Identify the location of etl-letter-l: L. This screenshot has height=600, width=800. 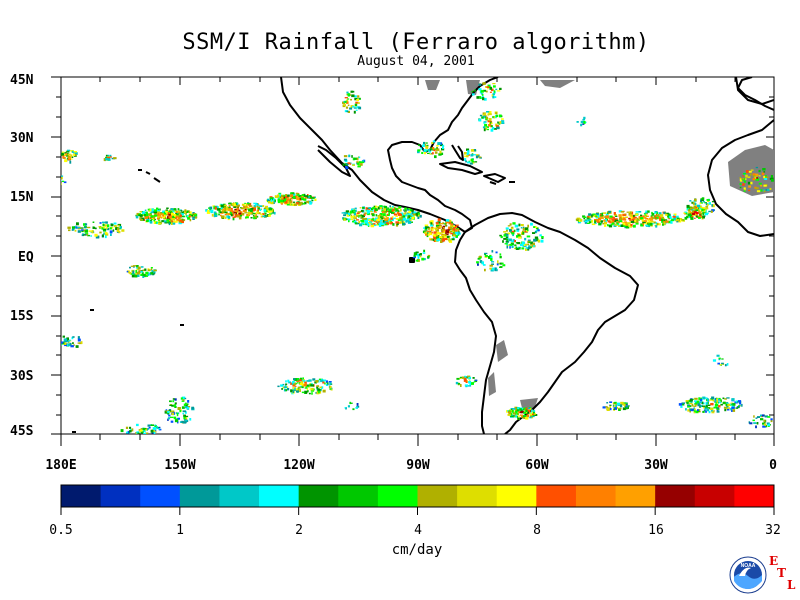
(791, 585).